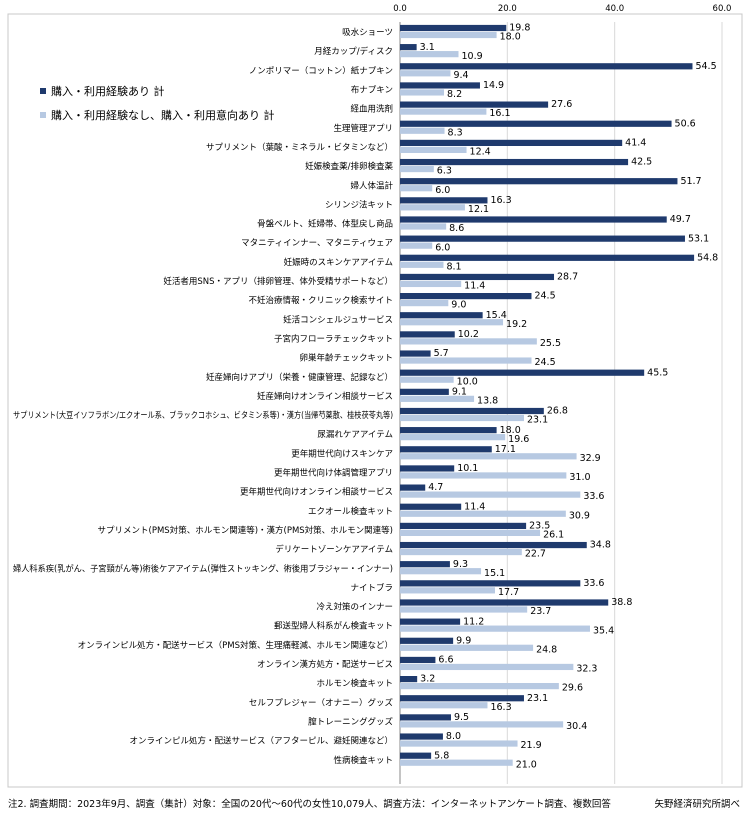  What do you see at coordinates (499, 113) in the screenshot?
I see `data-label-series2: 16.1` at bounding box center [499, 113].